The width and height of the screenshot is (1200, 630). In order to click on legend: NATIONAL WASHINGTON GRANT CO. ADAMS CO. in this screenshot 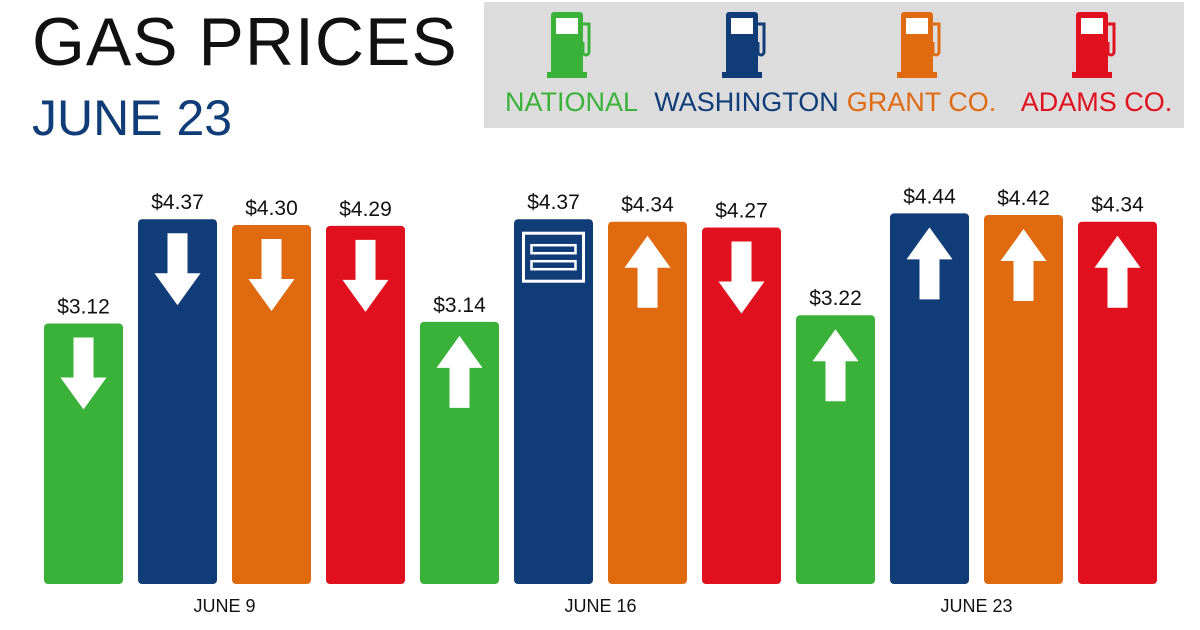, I will do `click(834, 65)`.